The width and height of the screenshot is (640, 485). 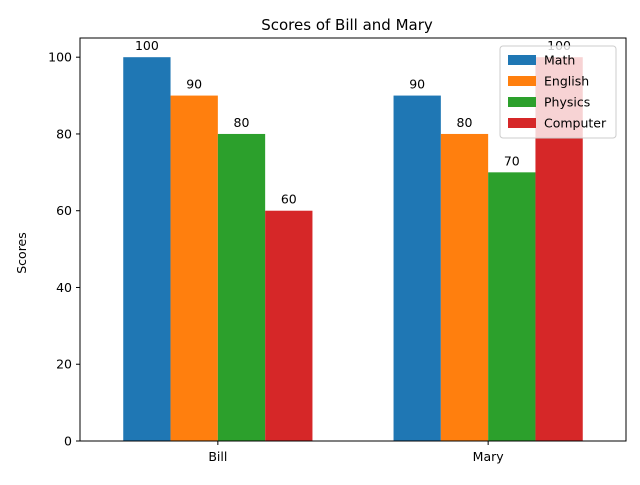 I want to click on y-tick-label: 20, so click(x=64, y=364).